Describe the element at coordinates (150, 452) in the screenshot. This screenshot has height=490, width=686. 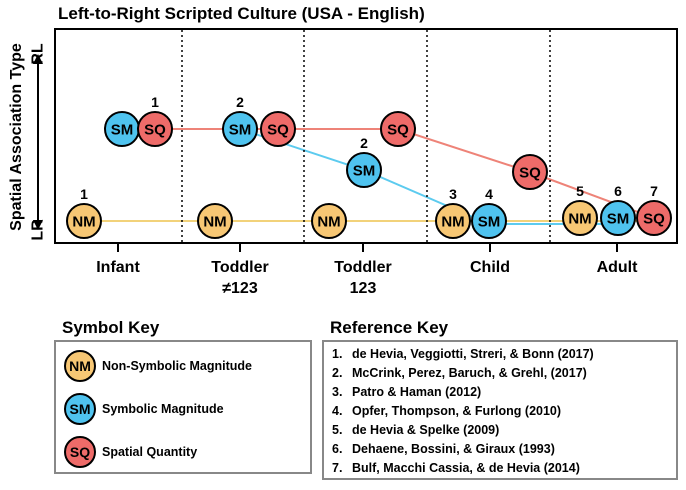
I see `symbol-key-label: Spatial Quantity` at that location.